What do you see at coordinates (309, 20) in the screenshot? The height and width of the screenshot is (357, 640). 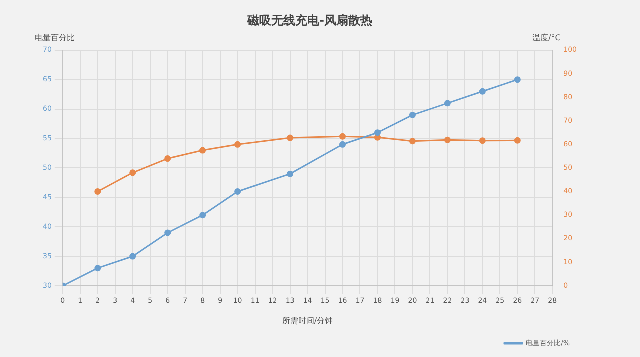 I see `chart-title: 磁吸无线充电-风扇散热` at bounding box center [309, 20].